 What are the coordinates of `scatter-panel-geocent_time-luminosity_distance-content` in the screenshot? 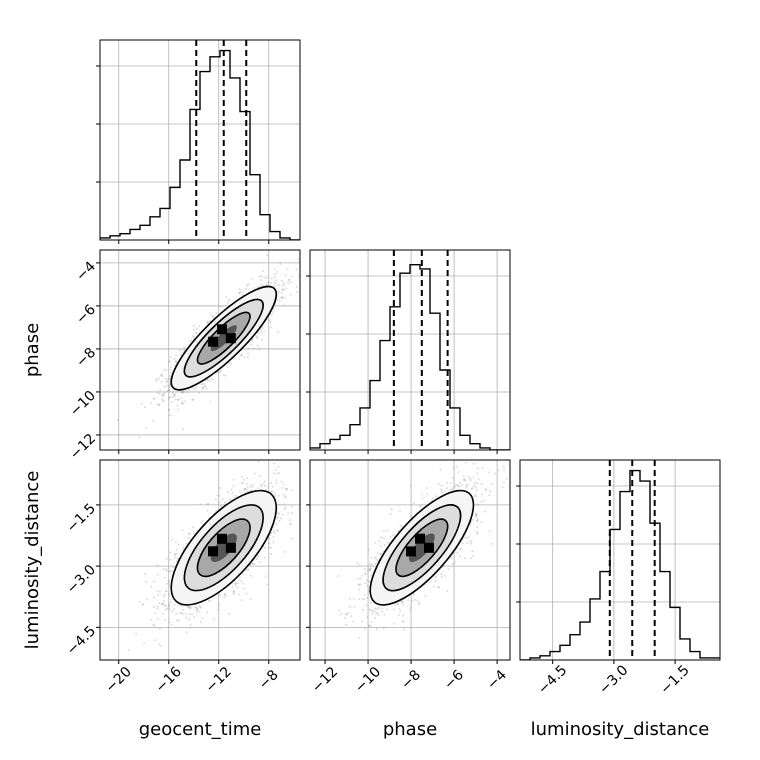 It's located at (200, 560).